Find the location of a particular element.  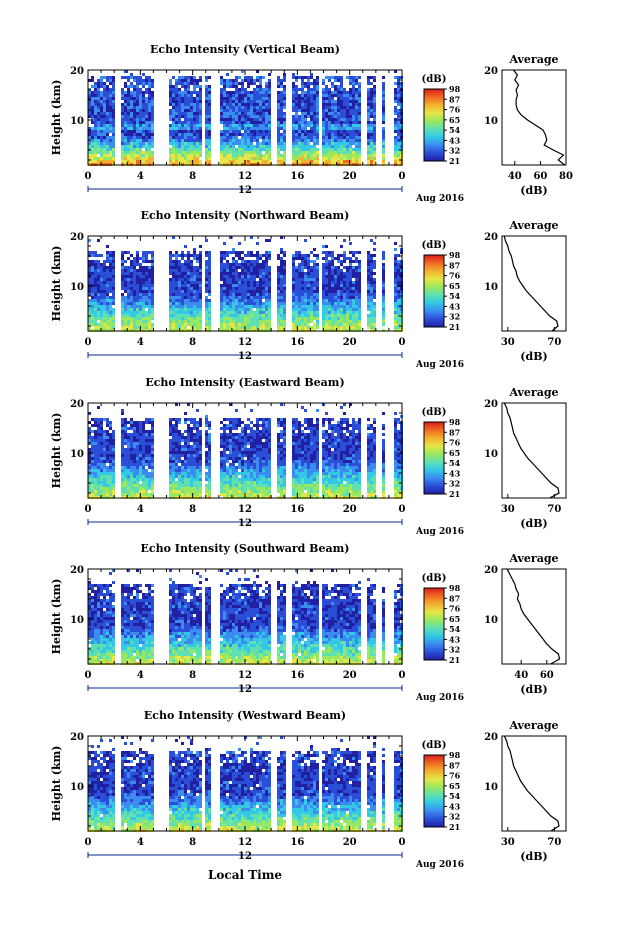

panel-title: Echo Intensity (Southward Beam) is located at coordinates (245, 548).